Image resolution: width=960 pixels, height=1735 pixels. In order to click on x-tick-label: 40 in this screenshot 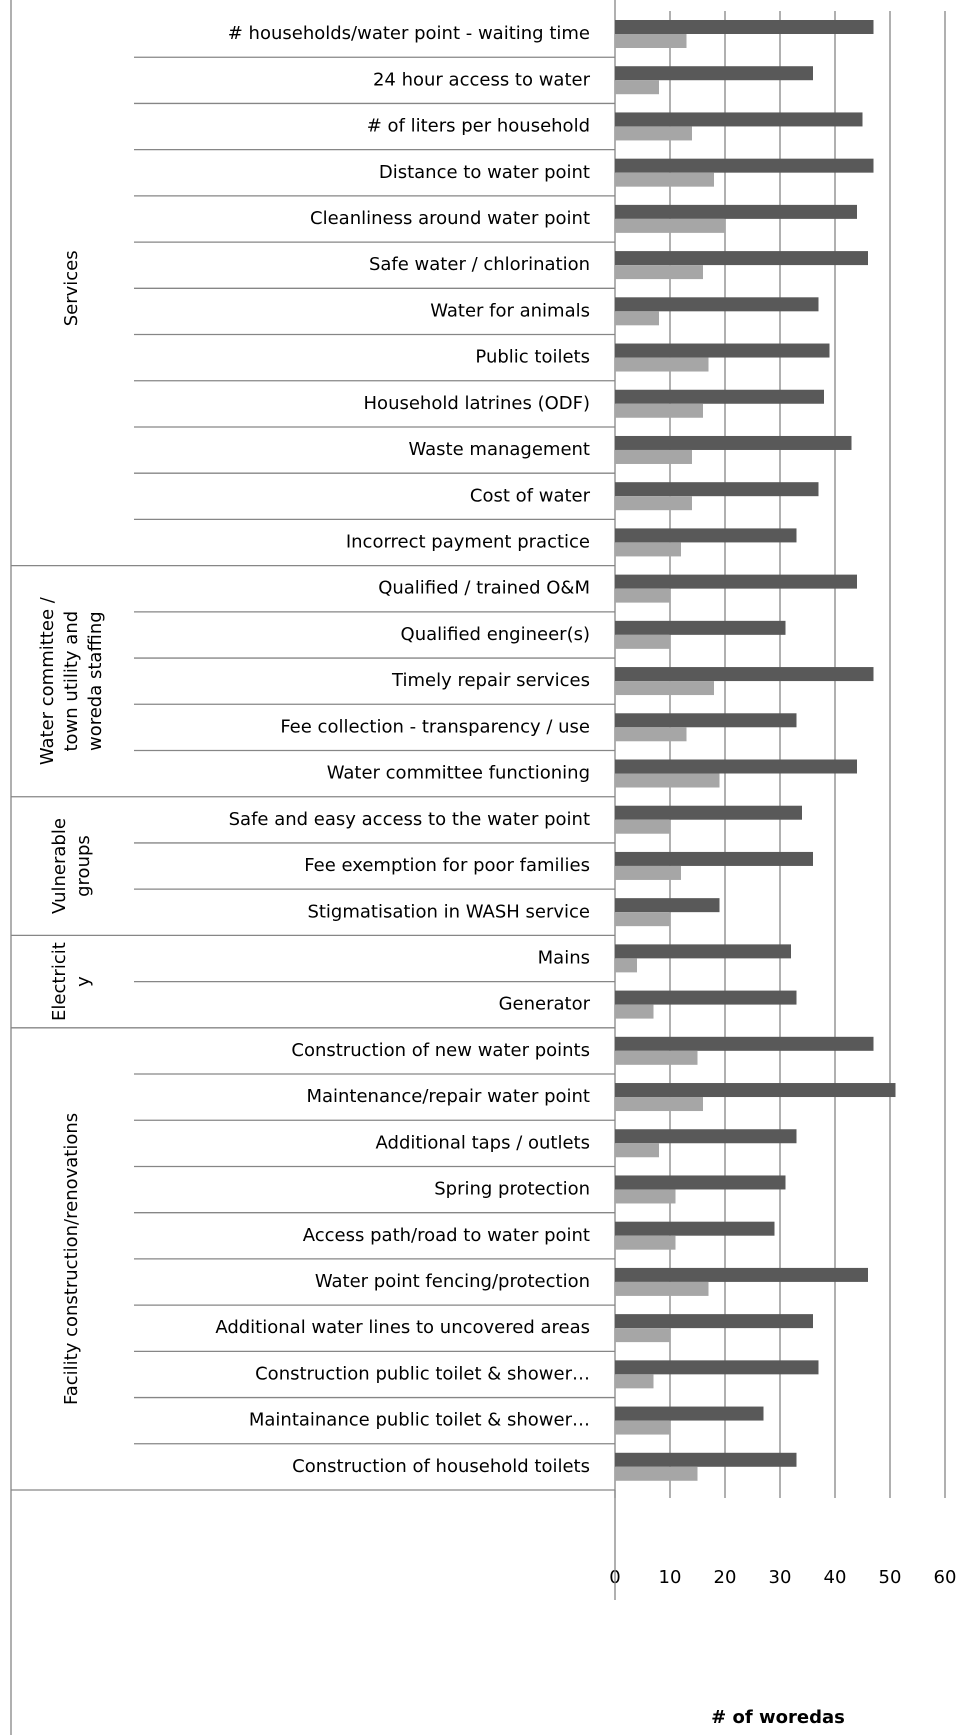, I will do `click(835, 1577)`.